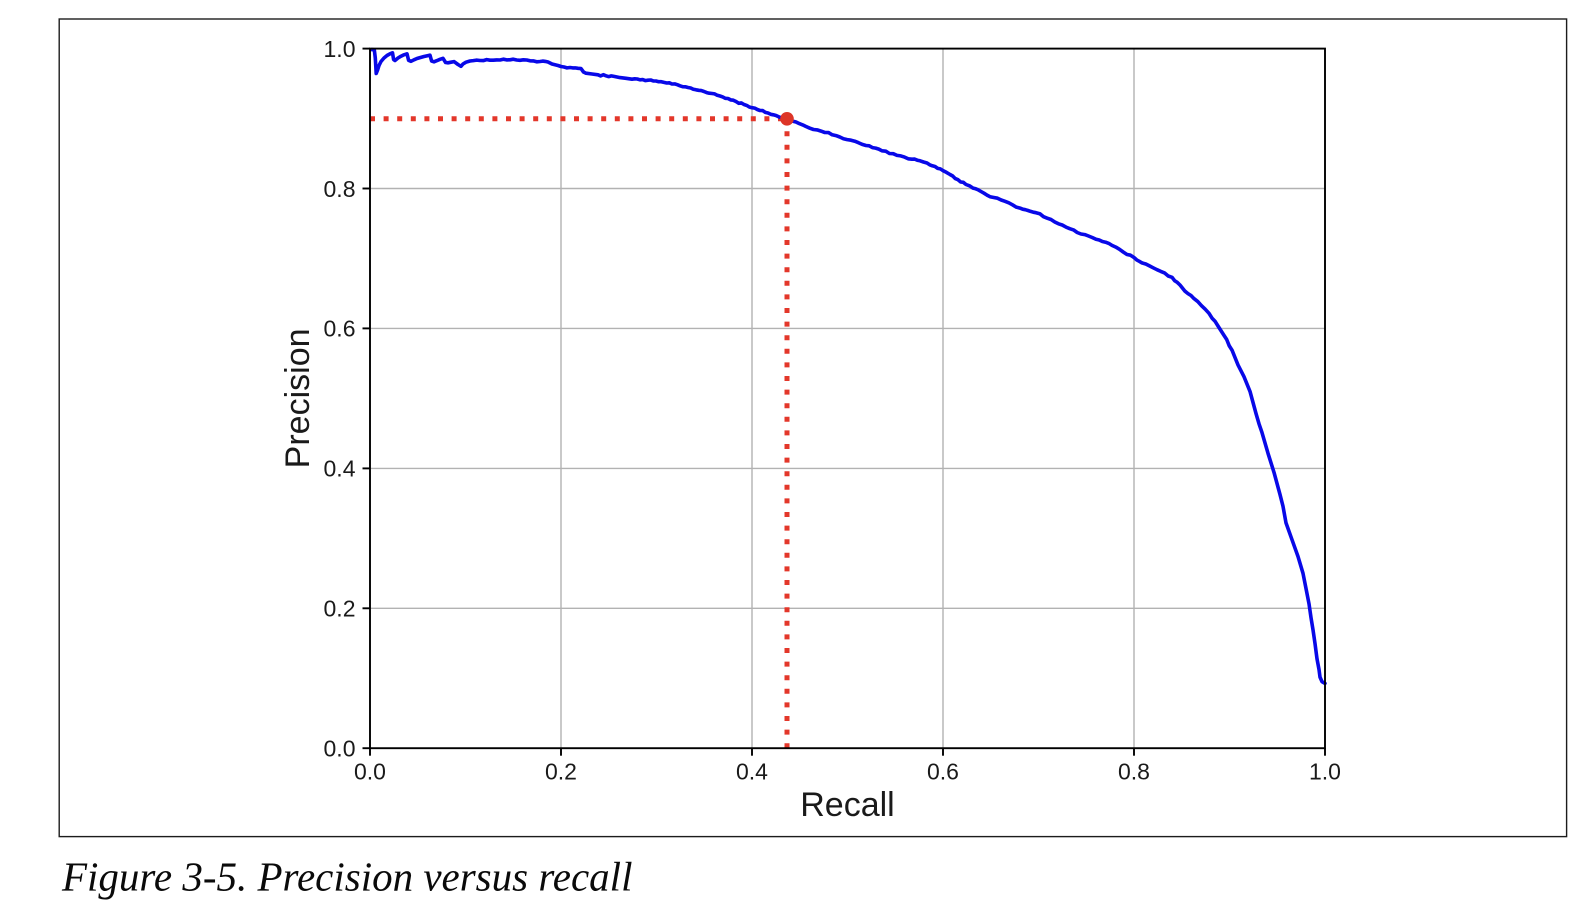  I want to click on svg-text: Precision, so click(298, 398).